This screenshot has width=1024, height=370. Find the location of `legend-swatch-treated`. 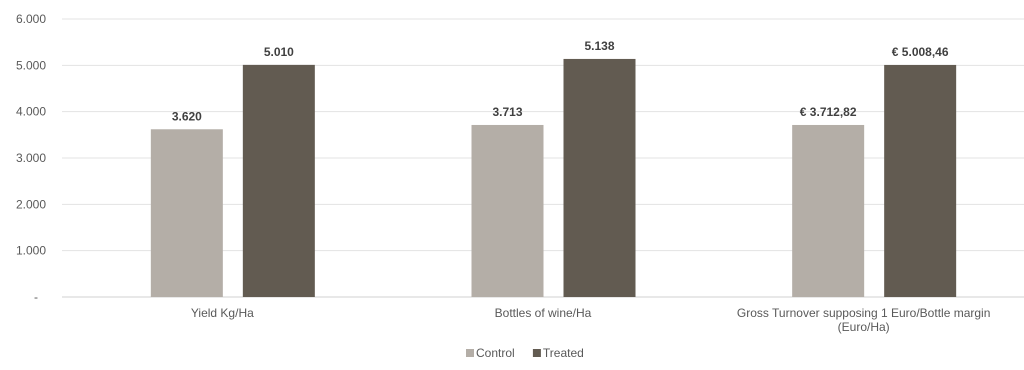

legend-swatch-treated is located at coordinates (536, 353).